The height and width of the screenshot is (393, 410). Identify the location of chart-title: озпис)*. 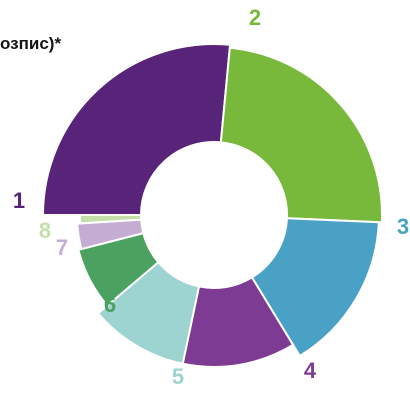
(31, 43).